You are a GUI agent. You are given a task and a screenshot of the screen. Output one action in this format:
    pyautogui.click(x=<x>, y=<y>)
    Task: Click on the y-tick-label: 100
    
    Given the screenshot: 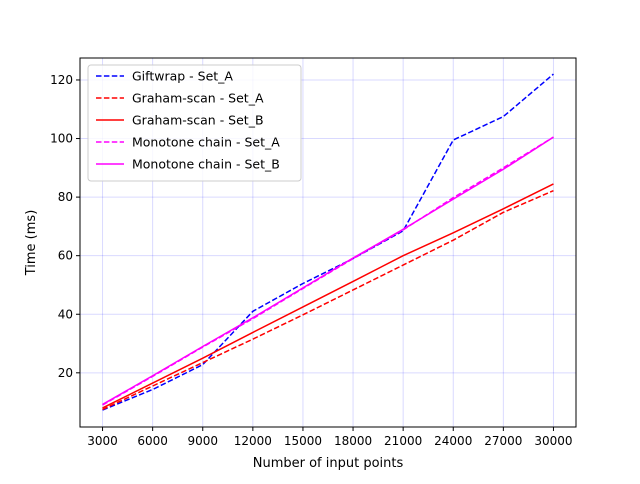 What is the action you would take?
    pyautogui.click(x=61, y=139)
    